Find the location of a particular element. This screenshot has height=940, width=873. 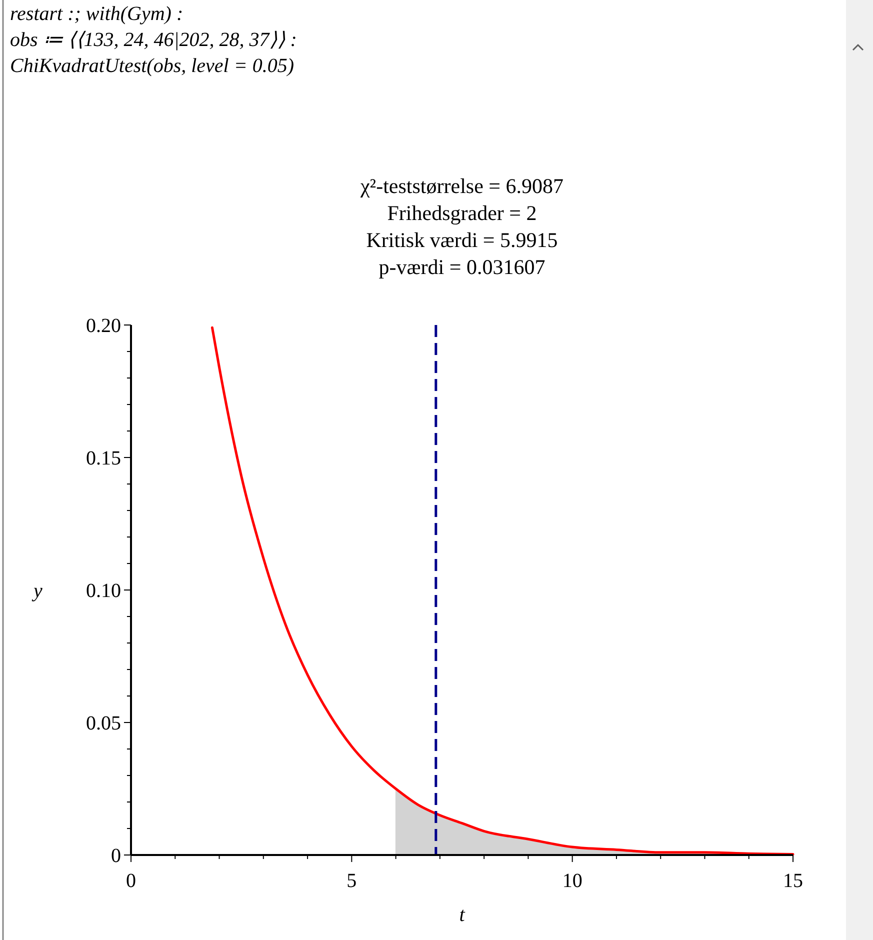

text: restart :; with(Gym) : is located at coordinates (97, 14).